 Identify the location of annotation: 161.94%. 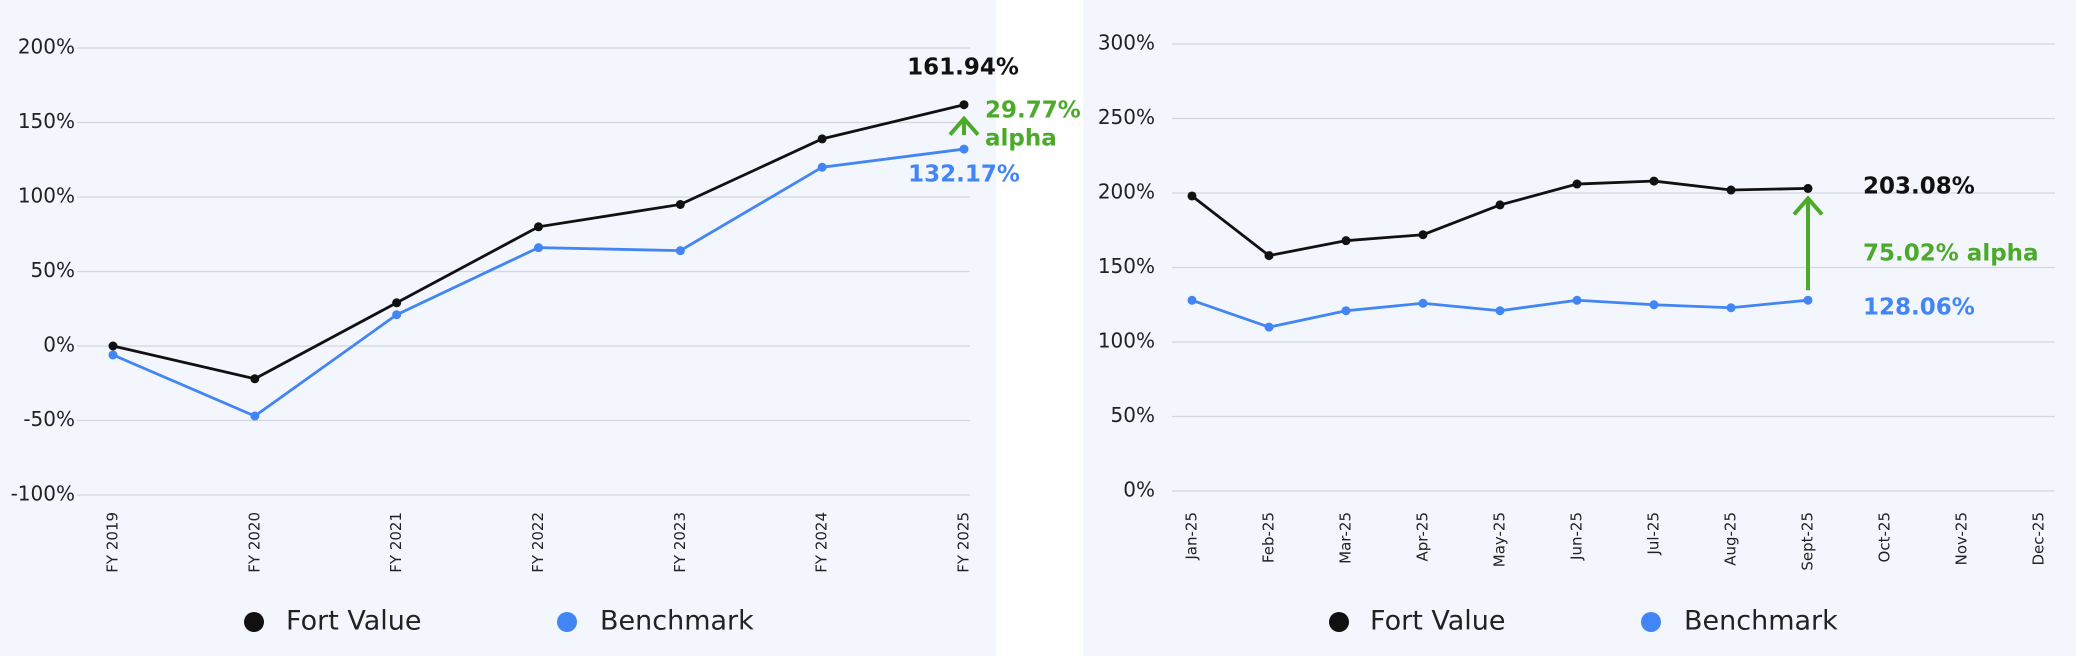
(963, 68).